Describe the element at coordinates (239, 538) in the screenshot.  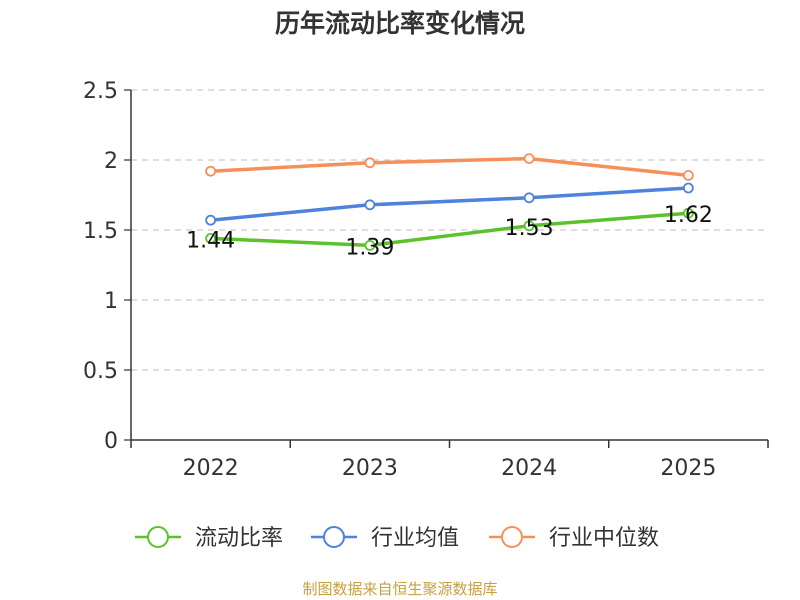
I see `legend-label: 流动比率` at that location.